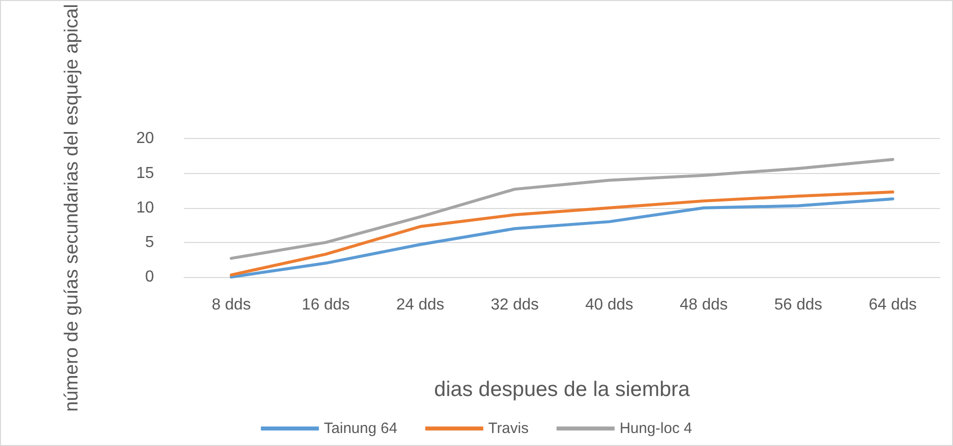  Describe the element at coordinates (326, 305) in the screenshot. I see `x-tick-label: 16 dds` at that location.